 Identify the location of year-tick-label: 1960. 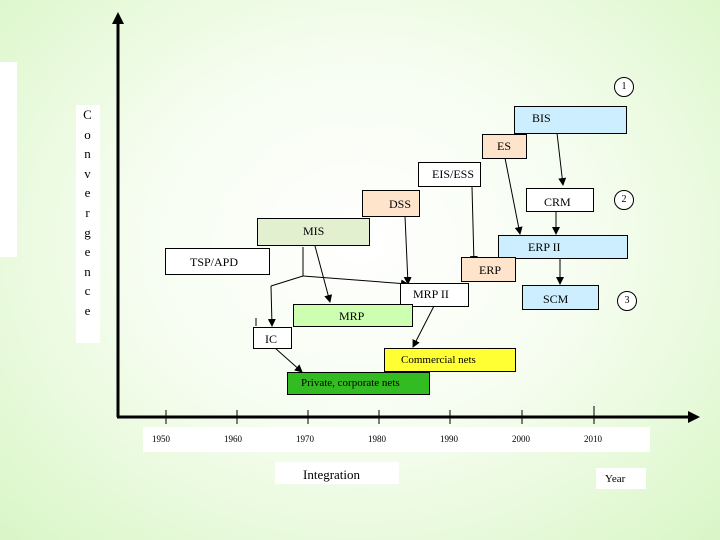
(233, 439).